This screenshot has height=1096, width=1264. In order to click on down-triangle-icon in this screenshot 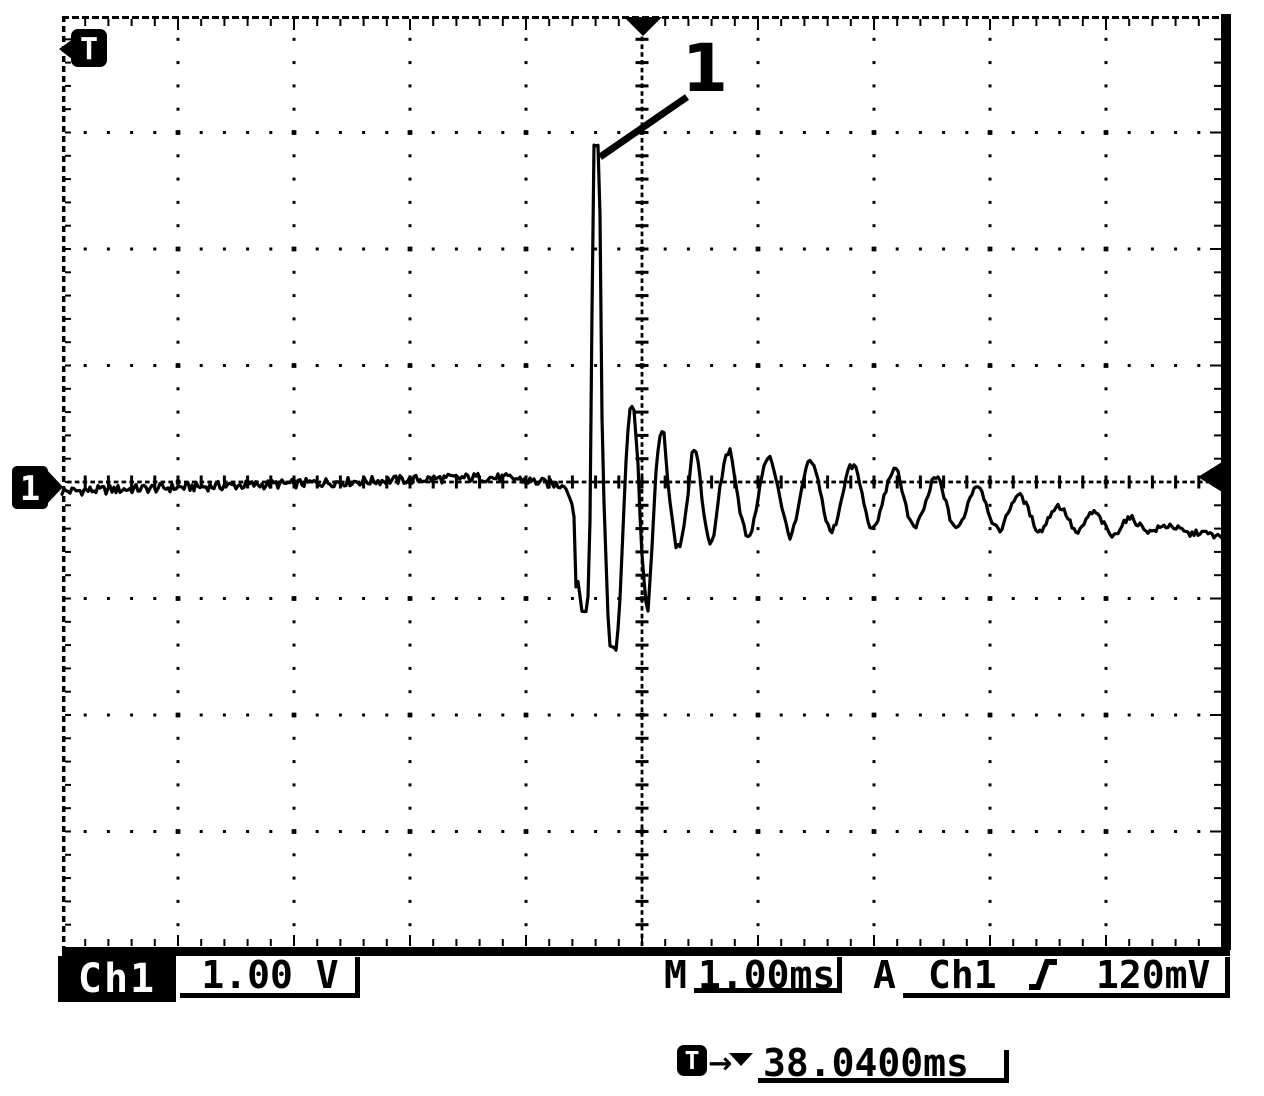, I will do `click(741, 1059)`.